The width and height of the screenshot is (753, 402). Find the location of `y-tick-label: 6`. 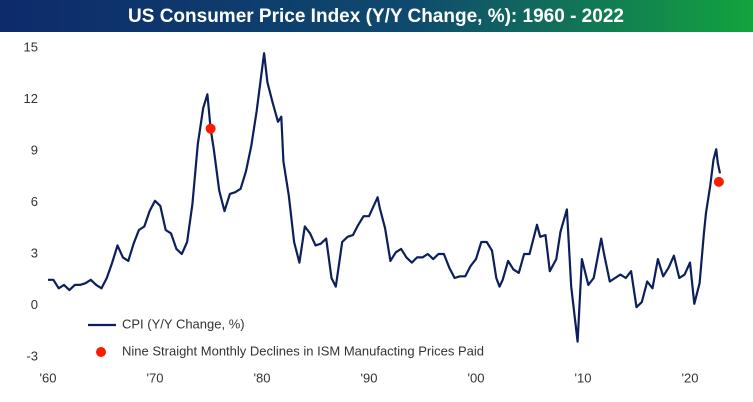

y-tick-label: 6 is located at coordinates (34, 201).